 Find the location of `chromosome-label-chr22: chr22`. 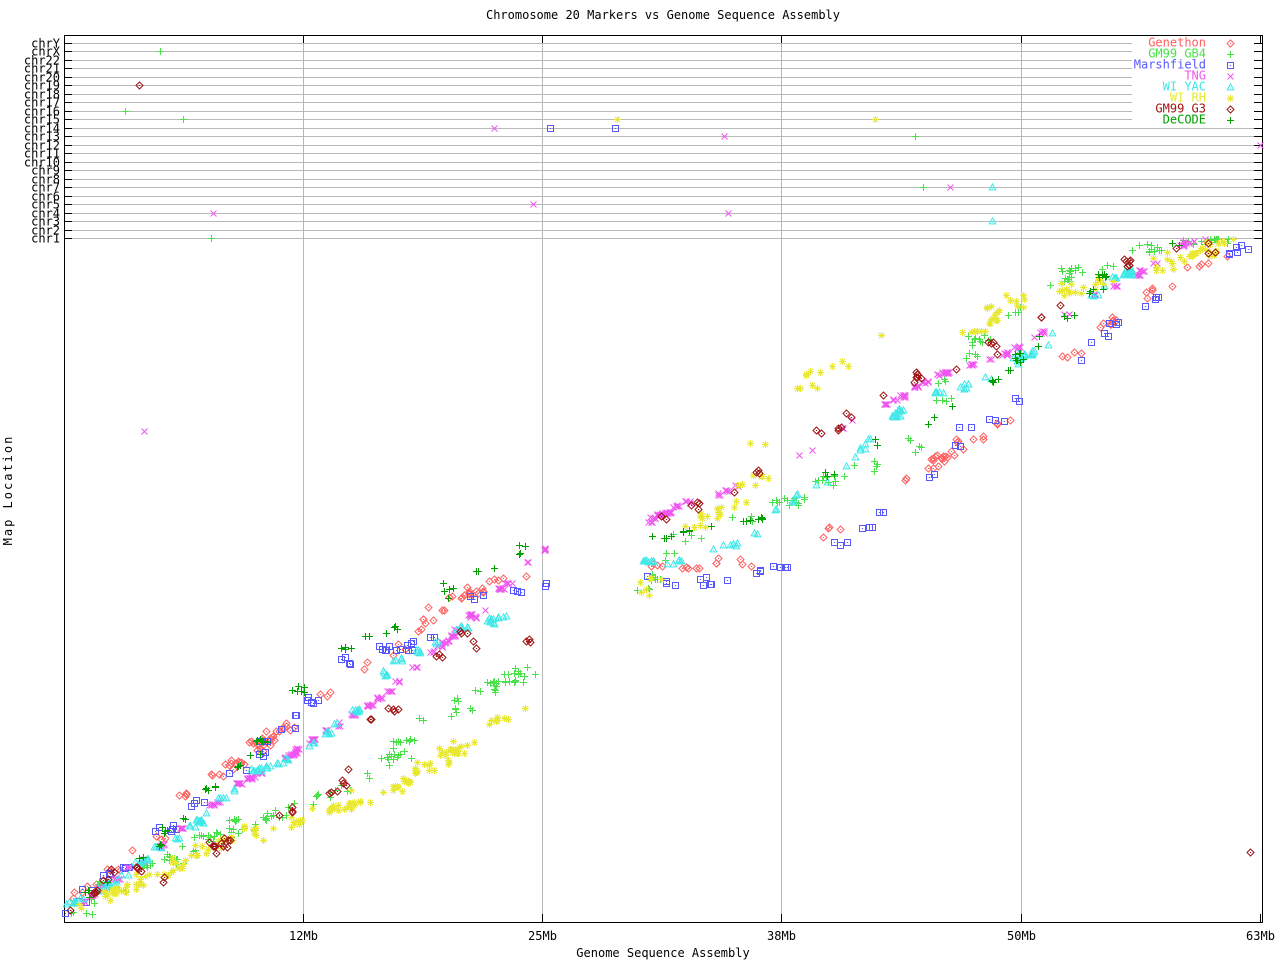

chromosome-label-chr22: chr22 is located at coordinates (42, 61).